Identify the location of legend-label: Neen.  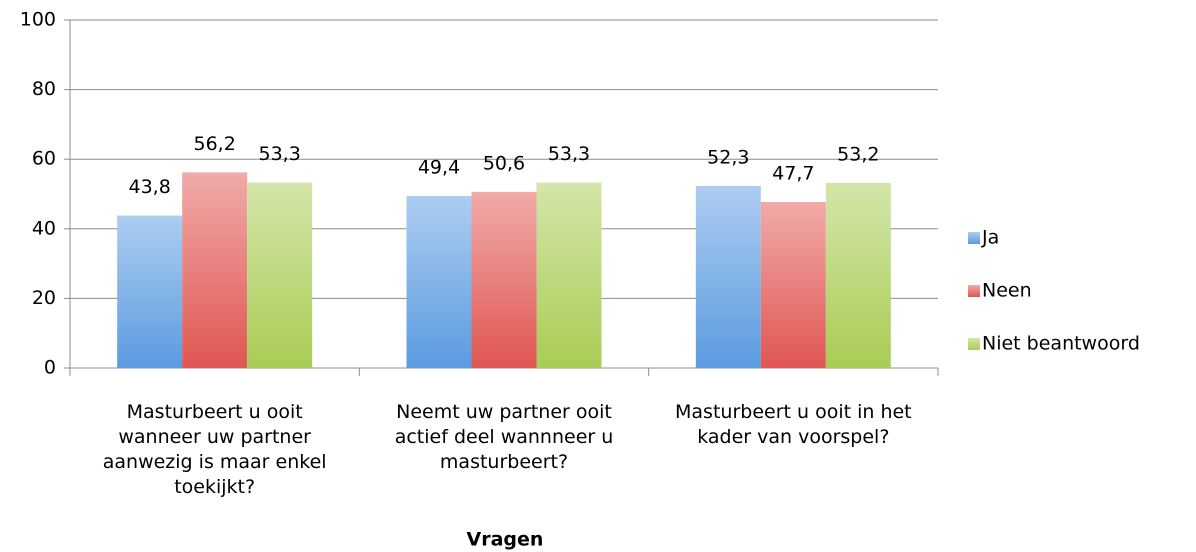
(1007, 291).